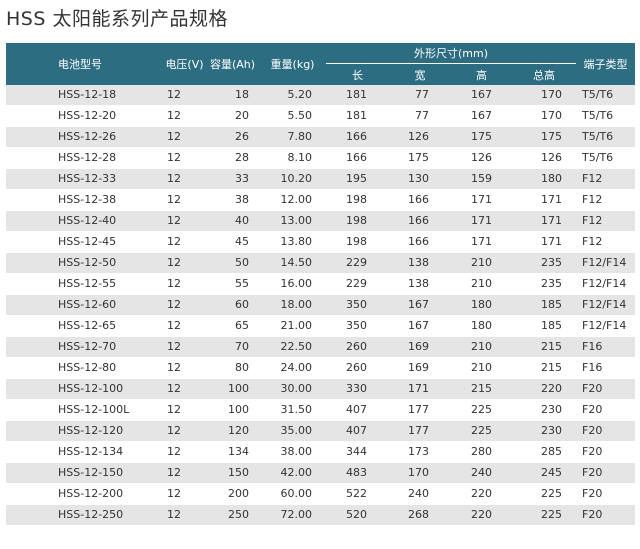 Image resolution: width=640 pixels, height=549 pixels. Describe the element at coordinates (357, 116) in the screenshot. I see `cell-length: 181` at that location.